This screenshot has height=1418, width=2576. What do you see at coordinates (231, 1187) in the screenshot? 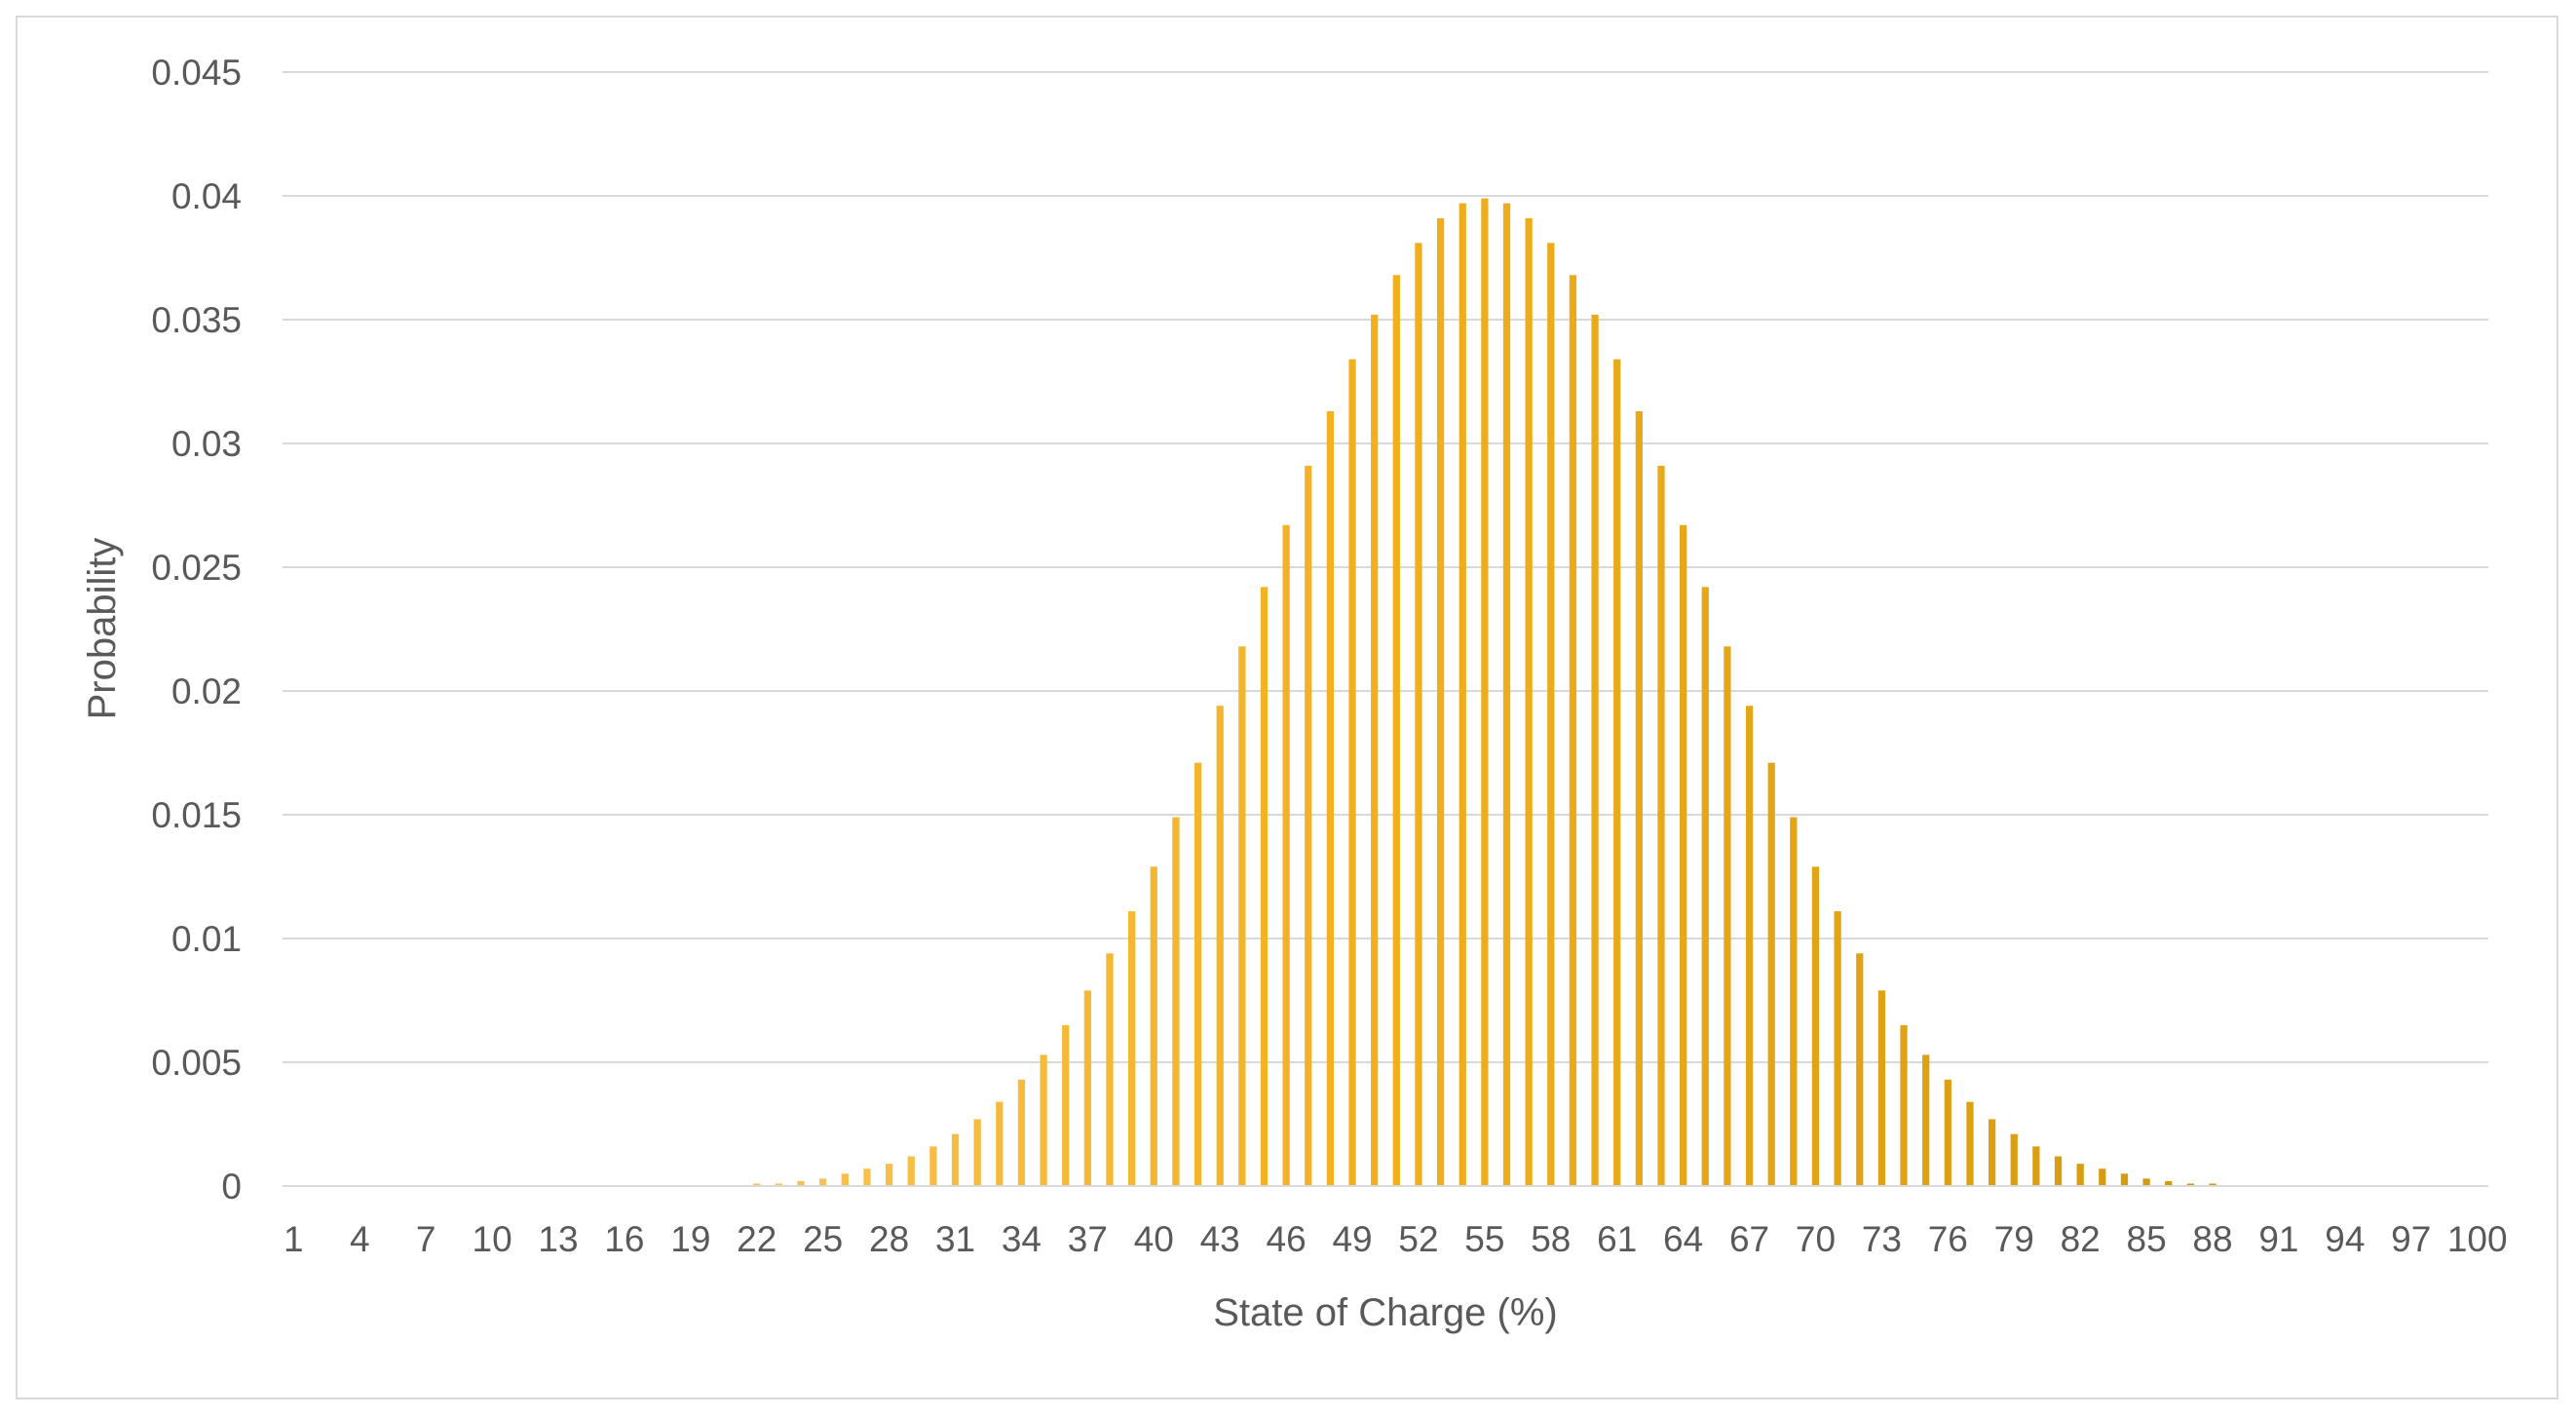
I see `y-tick-label: 0` at bounding box center [231, 1187].